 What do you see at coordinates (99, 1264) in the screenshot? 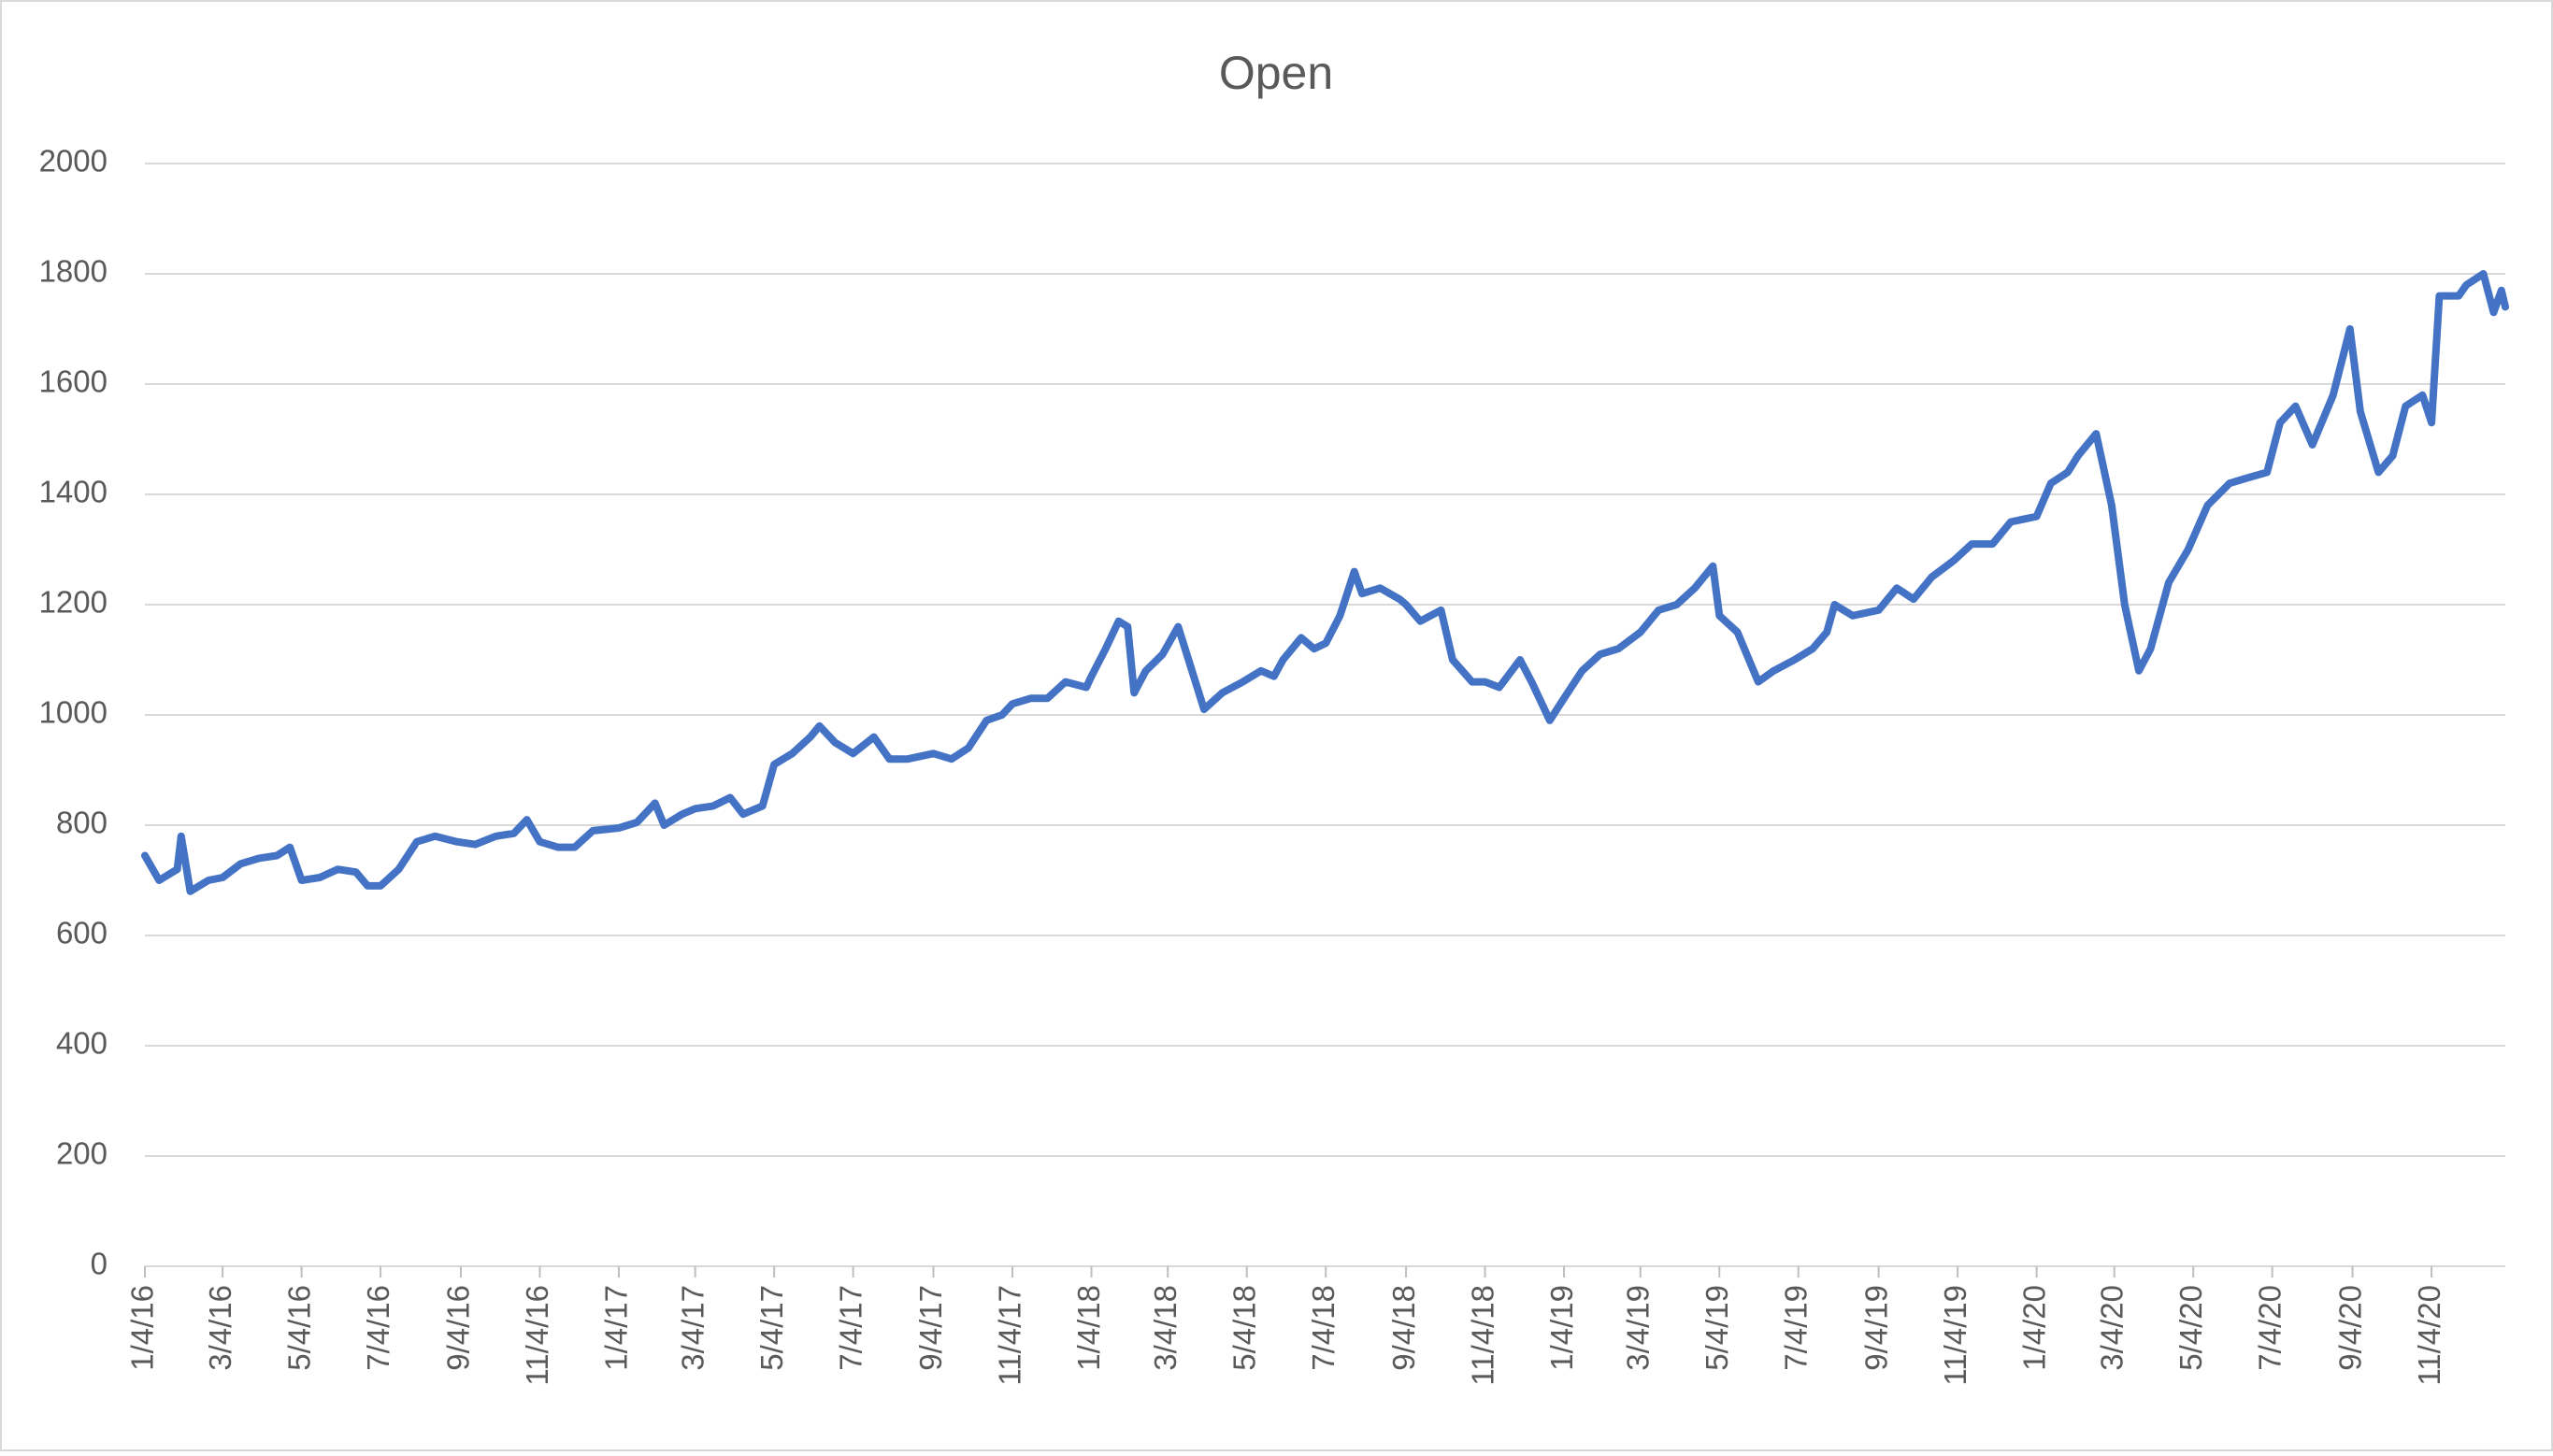
I see `y-tick-label: 0` at bounding box center [99, 1264].